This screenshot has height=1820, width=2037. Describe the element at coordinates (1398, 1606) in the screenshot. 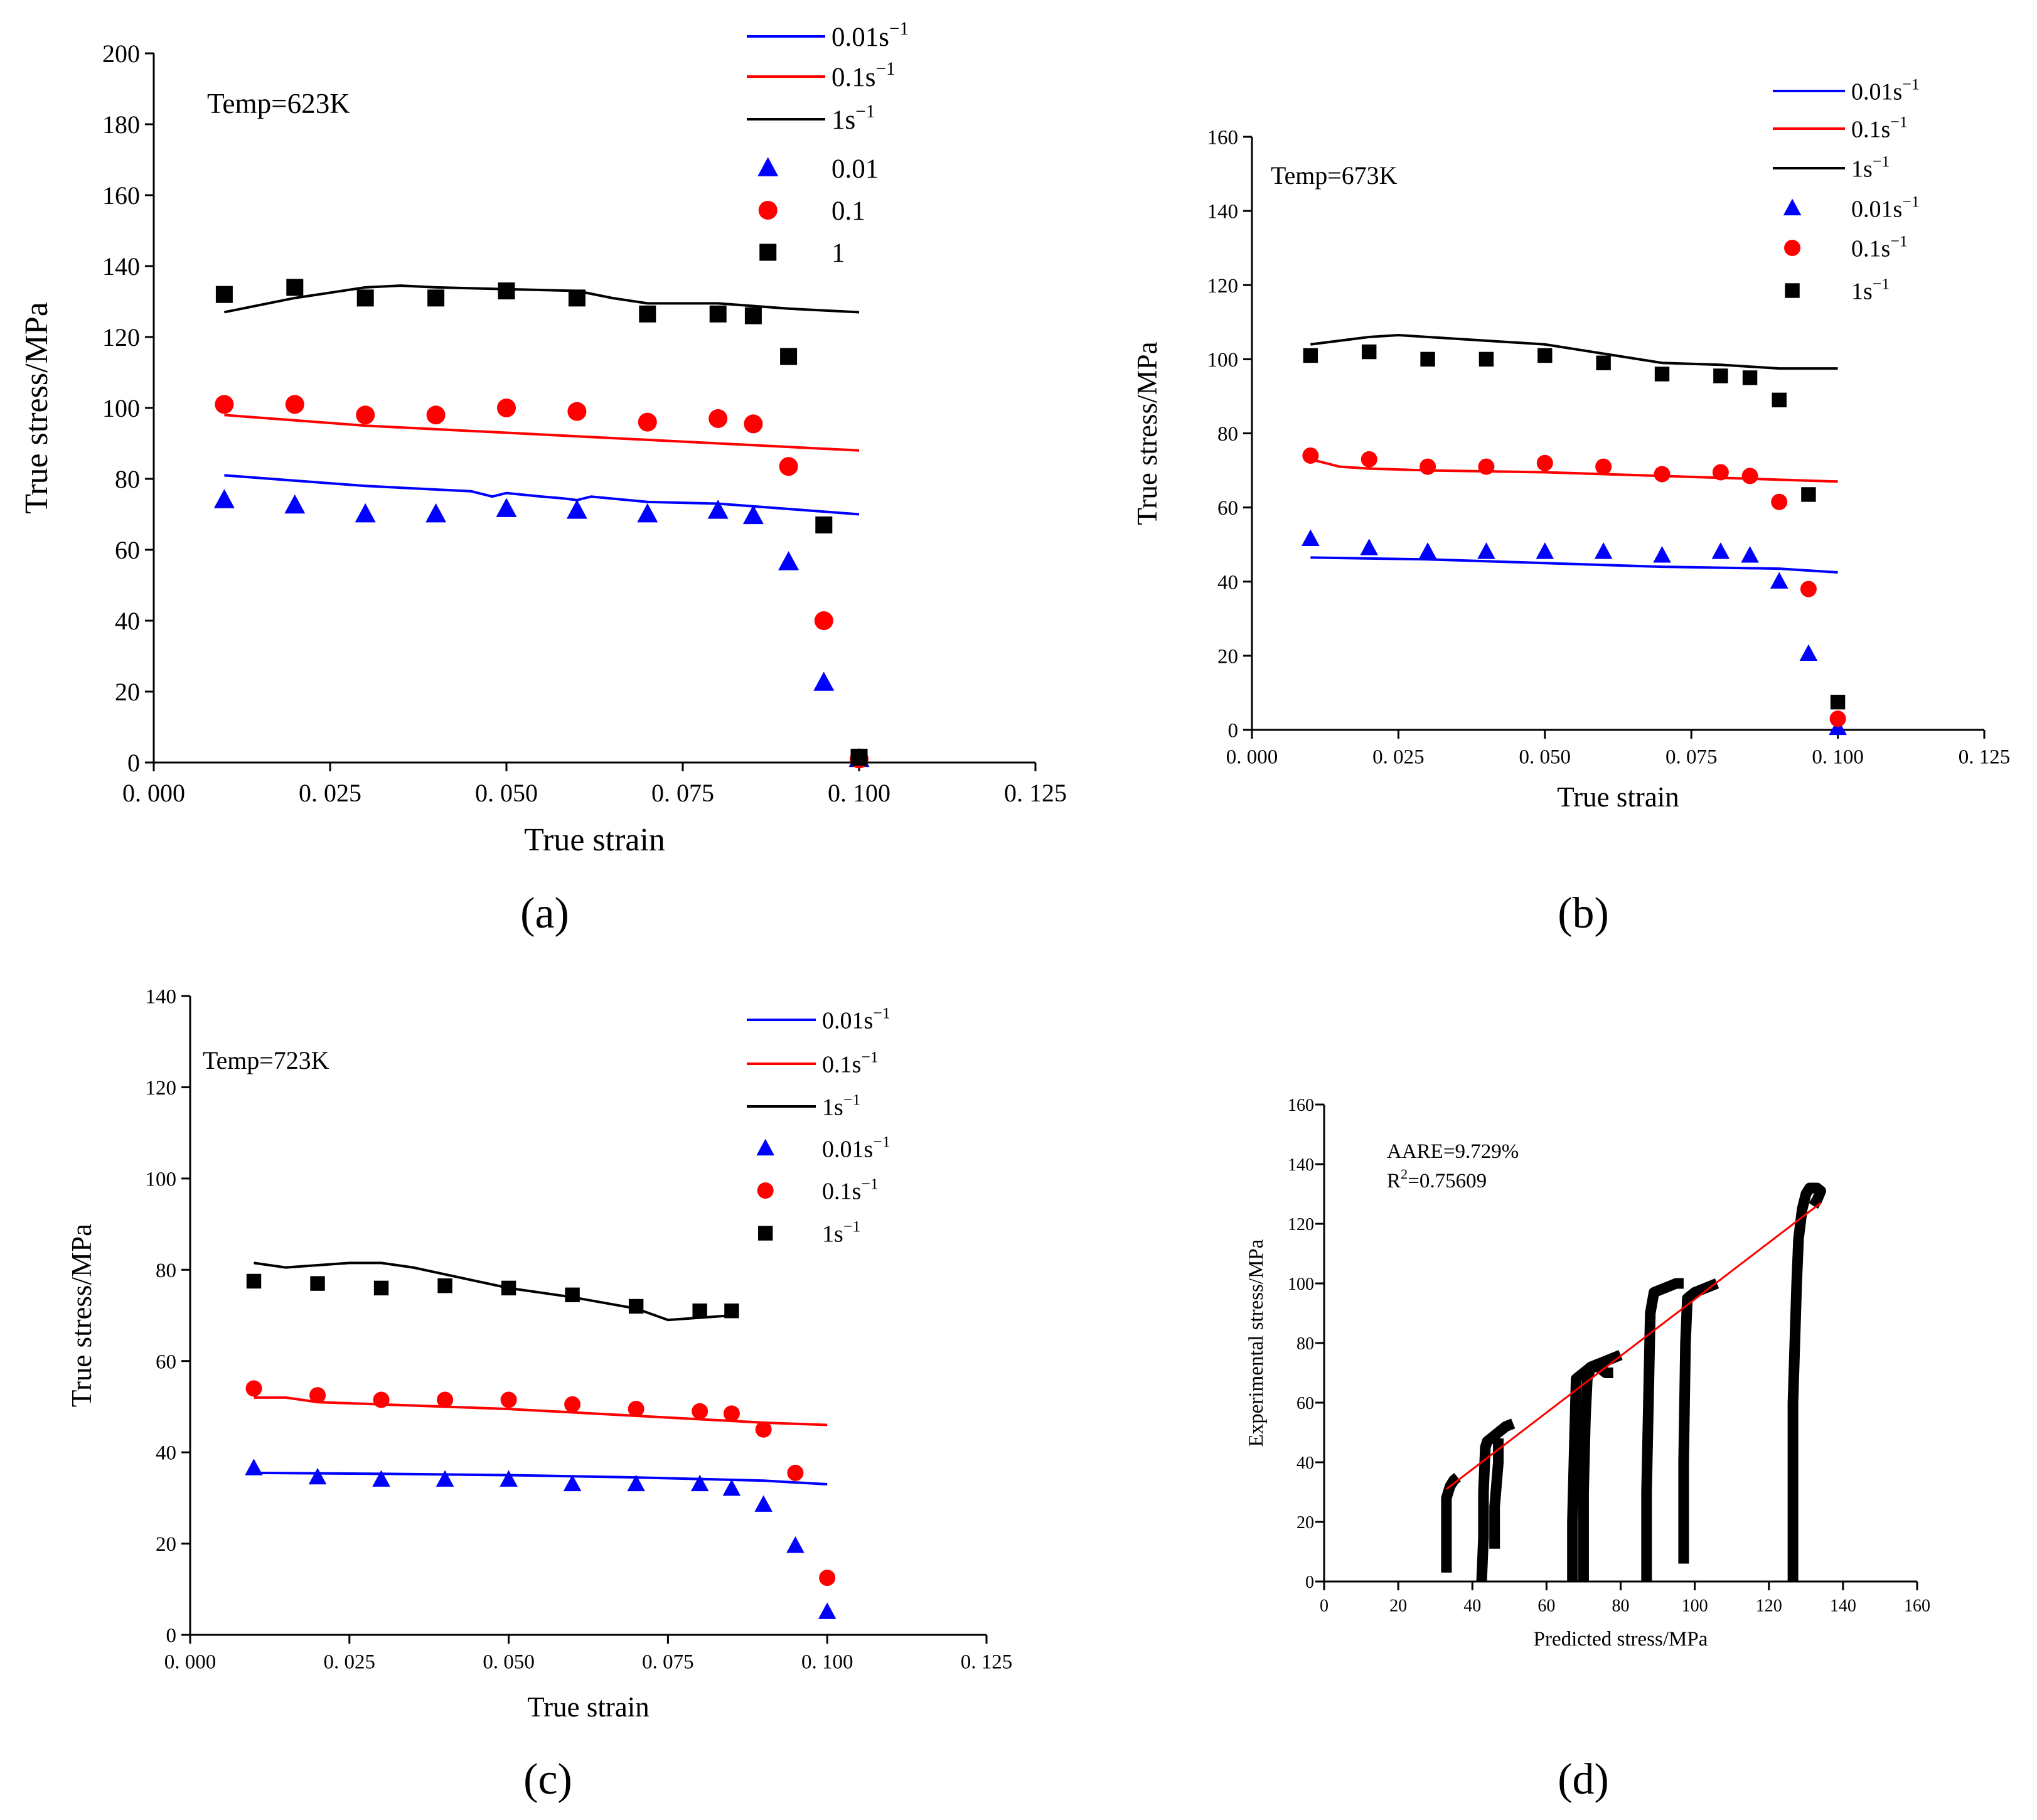

I see `x-tick-label: 20` at that location.